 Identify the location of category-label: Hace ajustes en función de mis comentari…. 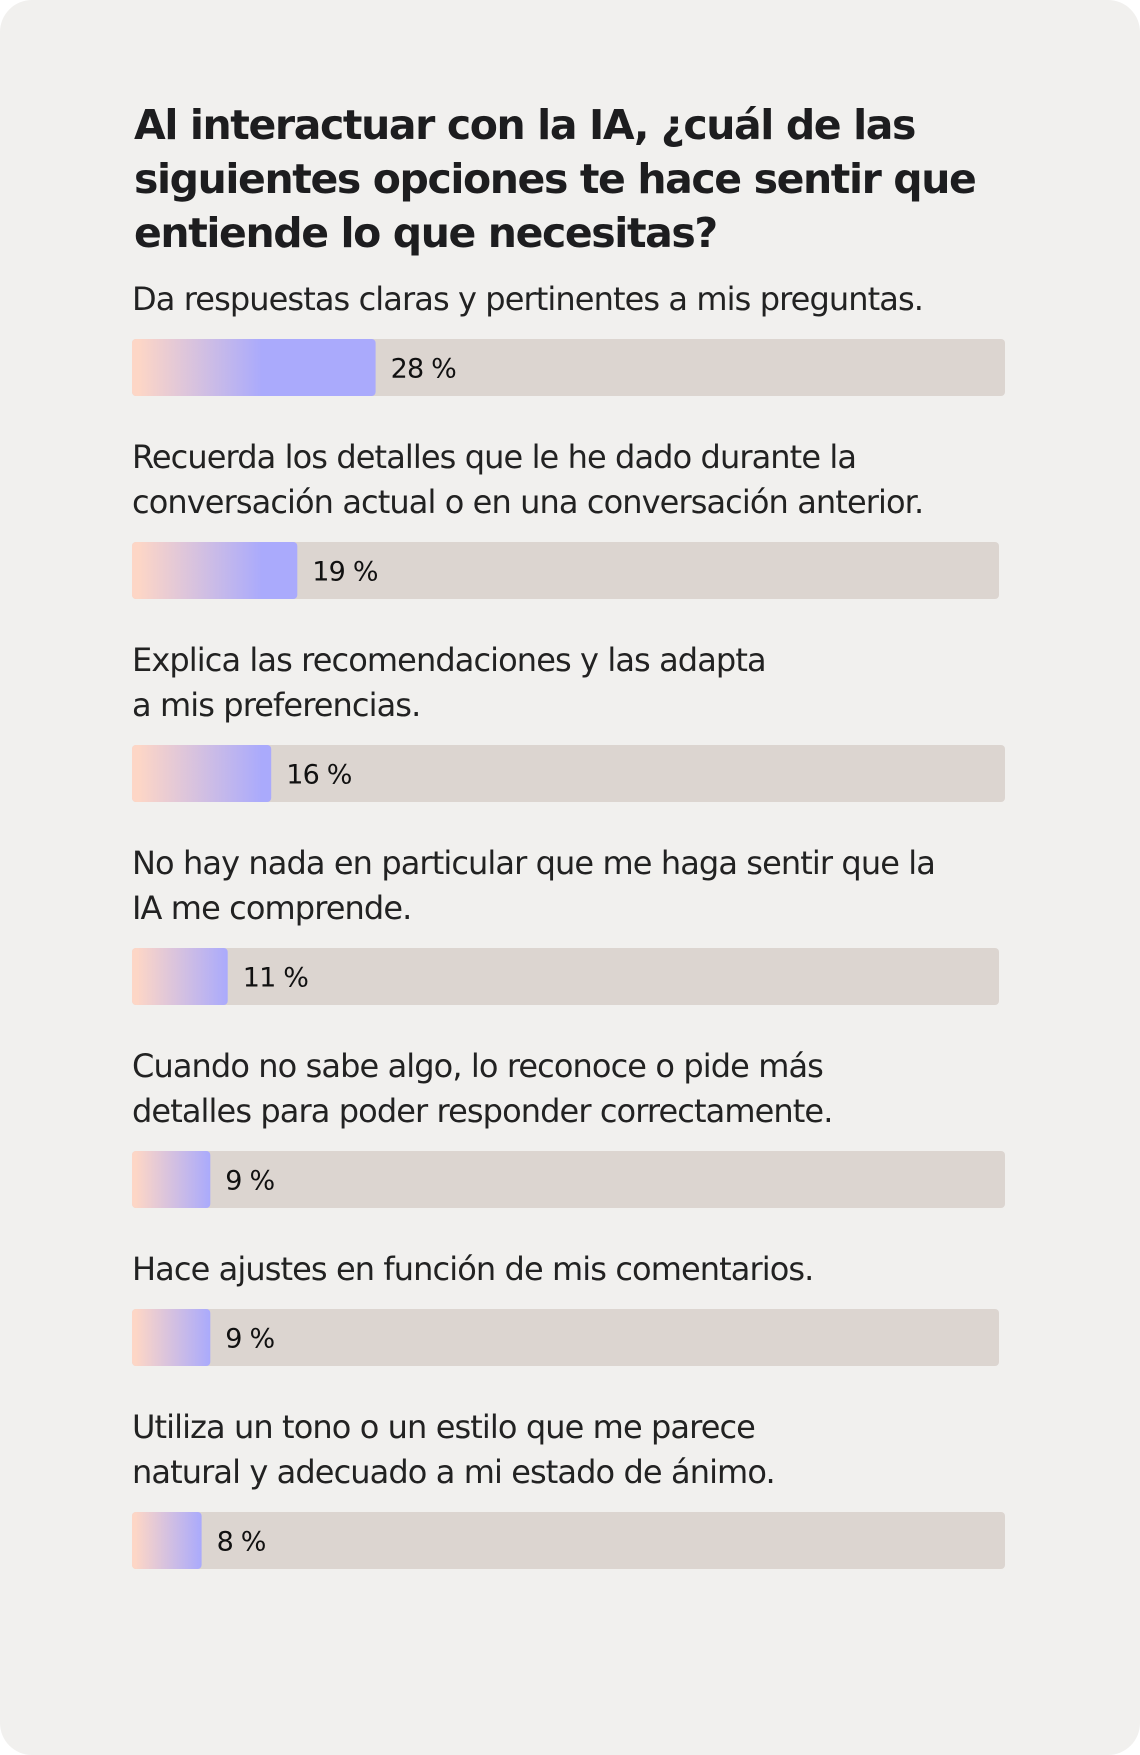
(472, 1269).